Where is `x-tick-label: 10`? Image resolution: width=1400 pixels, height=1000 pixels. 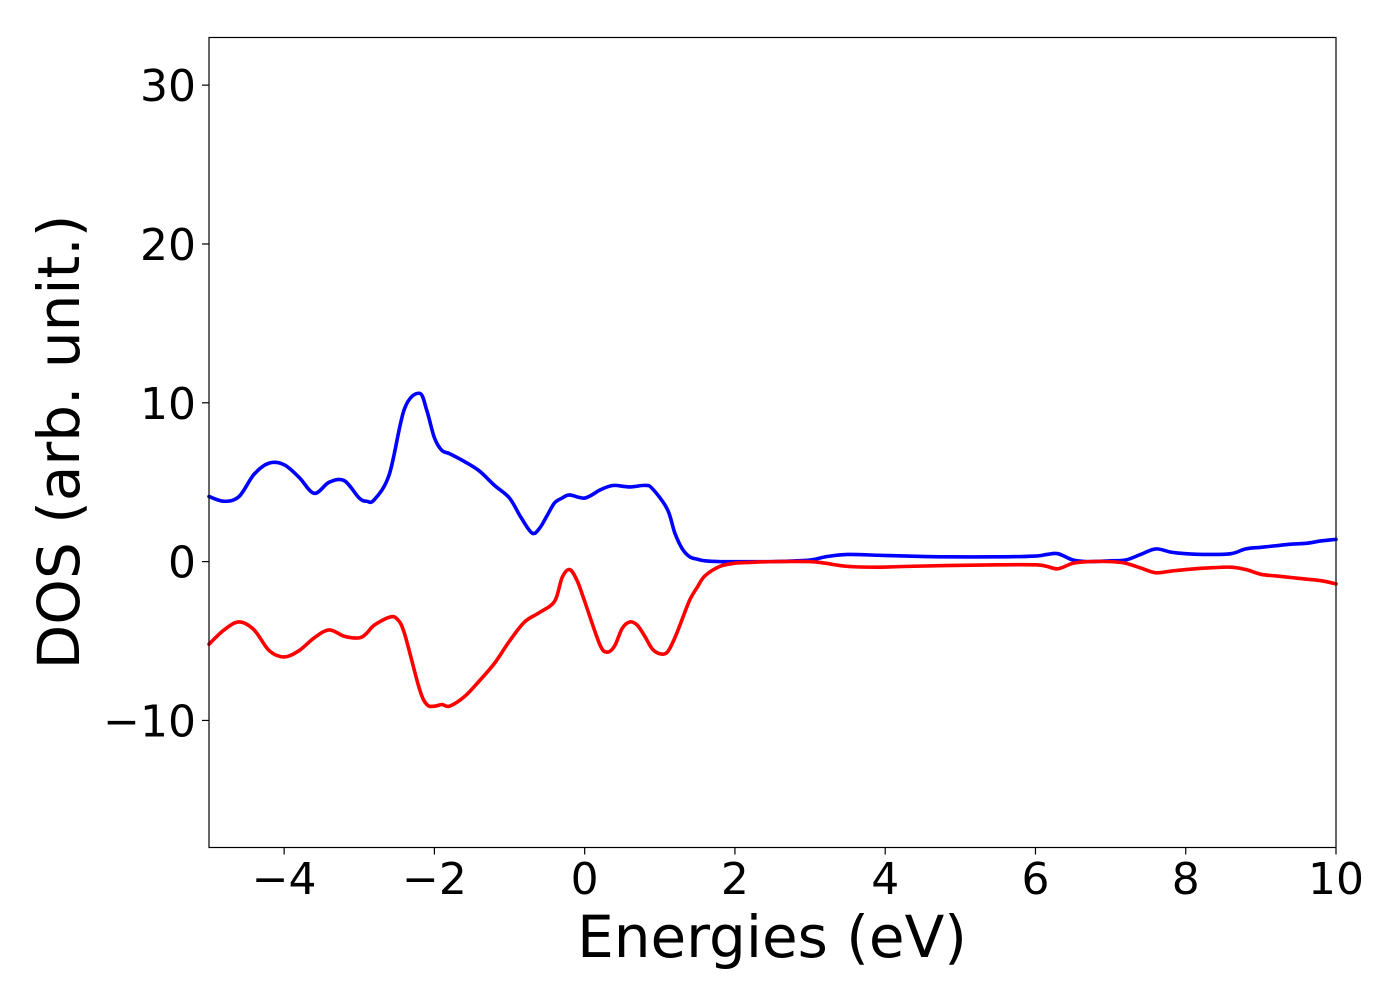 x-tick-label: 10 is located at coordinates (1336, 879).